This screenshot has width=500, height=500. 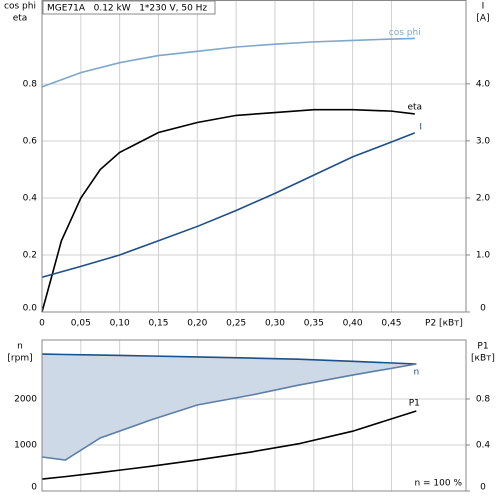 What do you see at coordinates (482, 19) in the screenshot?
I see `y2-axis-title: [A]` at bounding box center [482, 19].